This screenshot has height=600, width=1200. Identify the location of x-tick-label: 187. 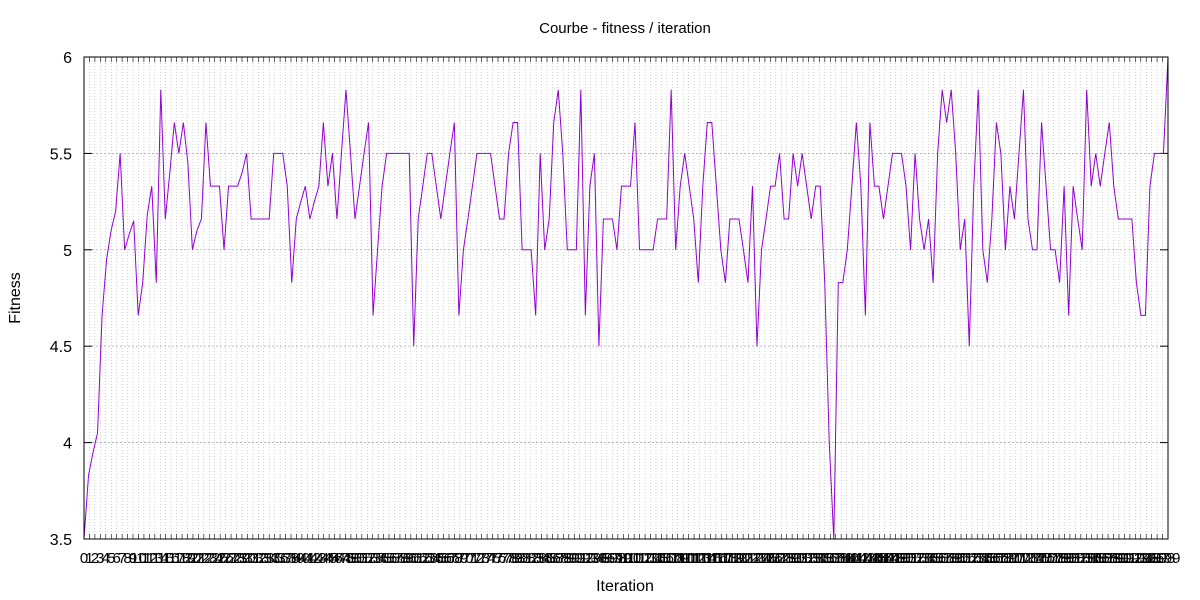
(1102, 558).